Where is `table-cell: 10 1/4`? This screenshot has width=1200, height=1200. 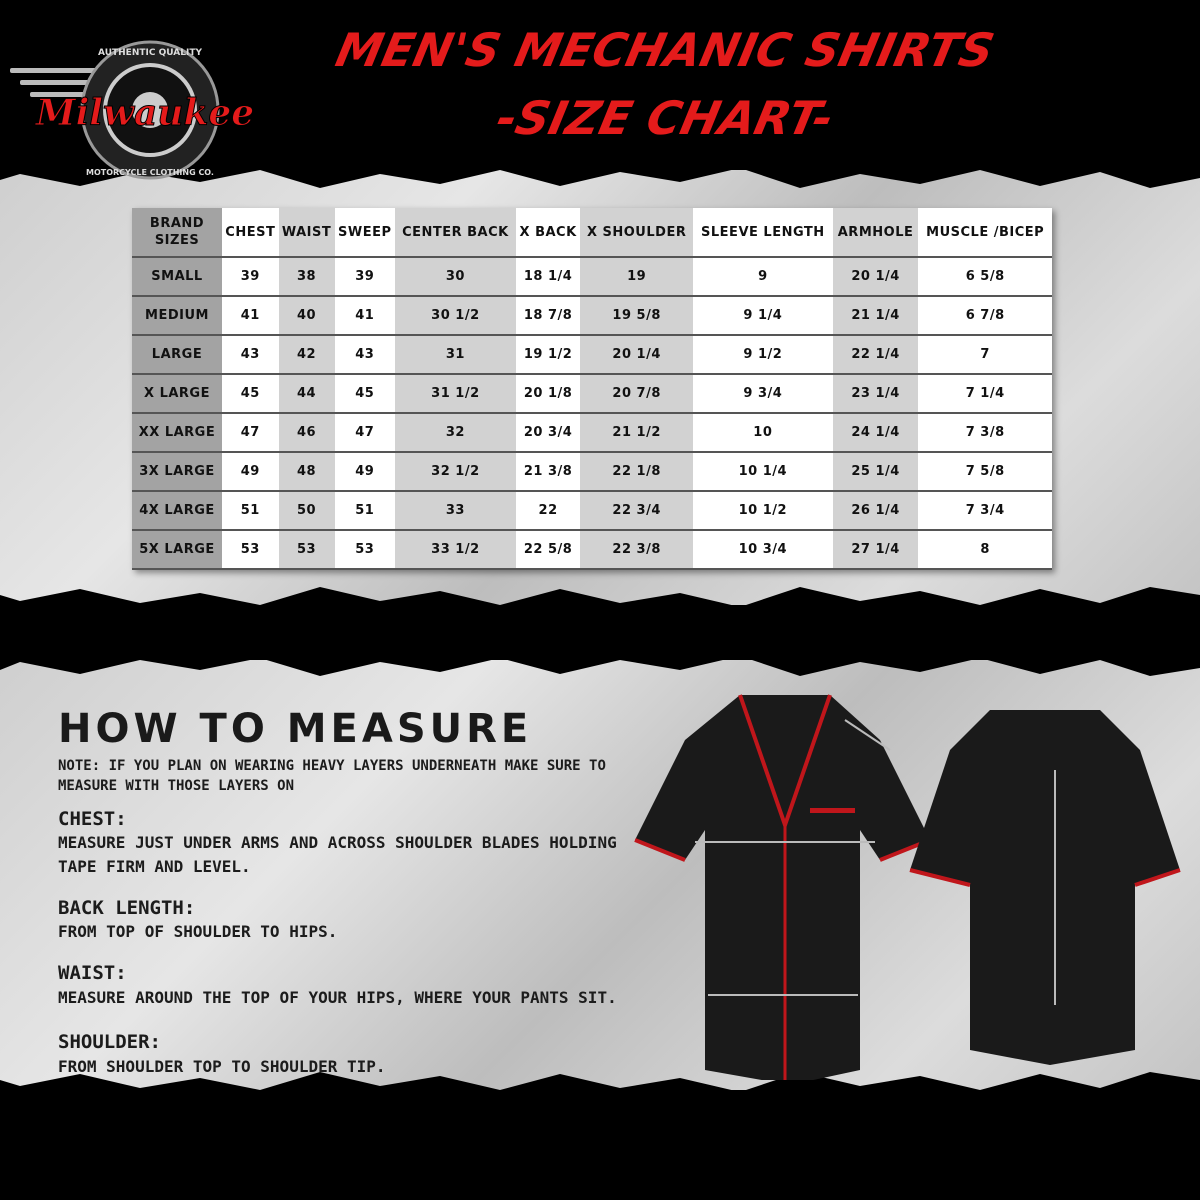 table-cell: 10 1/4 is located at coordinates (762, 472).